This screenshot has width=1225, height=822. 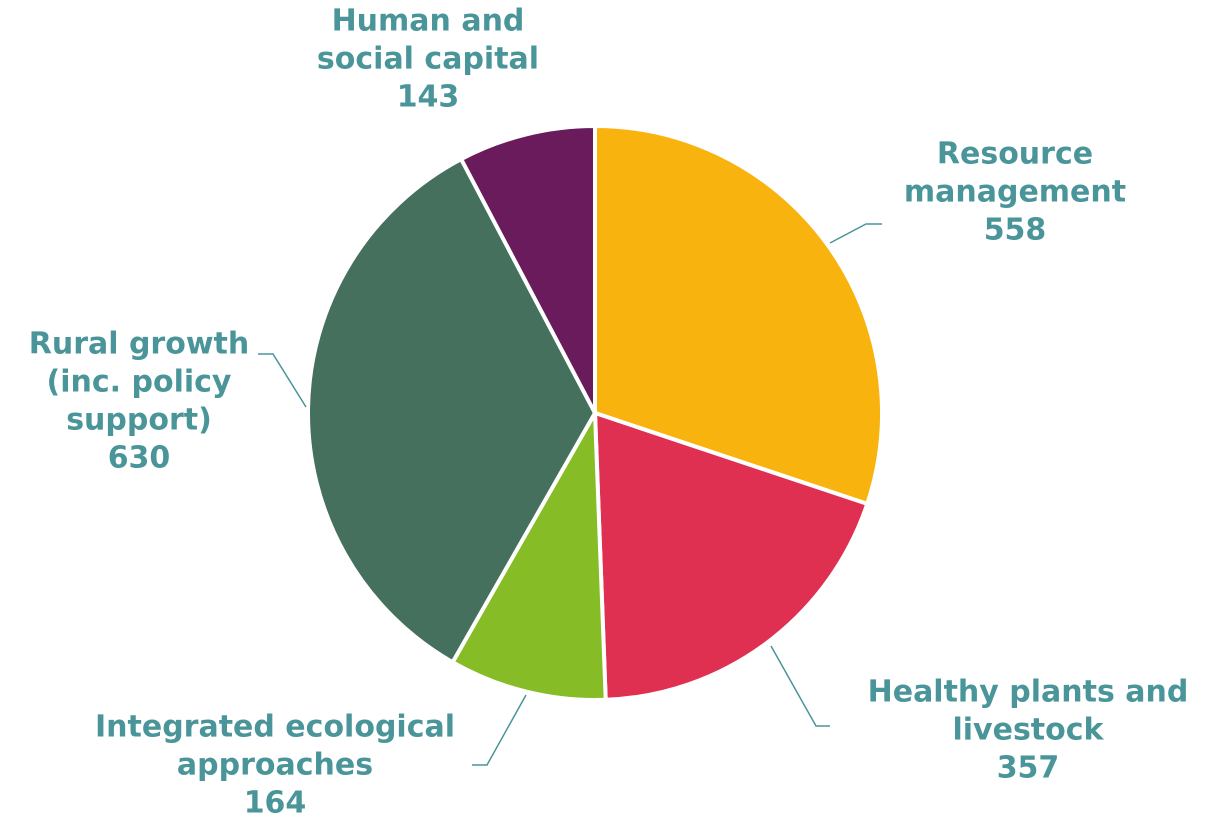 I want to click on leader-line-resource-management, so click(x=855, y=233).